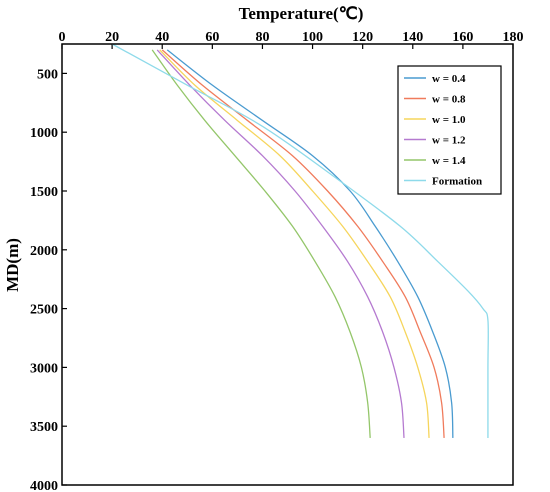 The width and height of the screenshot is (550, 492). Describe the element at coordinates (44, 133) in the screenshot. I see `y-tick-label: 1000` at that location.